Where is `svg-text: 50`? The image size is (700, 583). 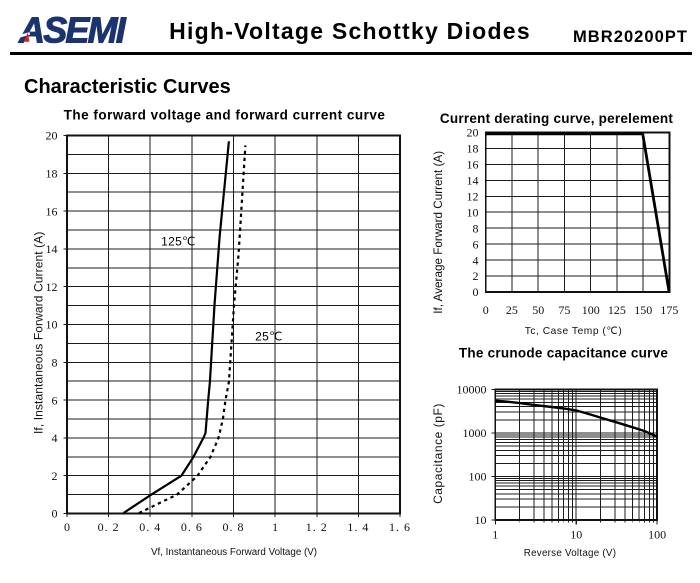
svg-text: 50 is located at coordinates (538, 310).